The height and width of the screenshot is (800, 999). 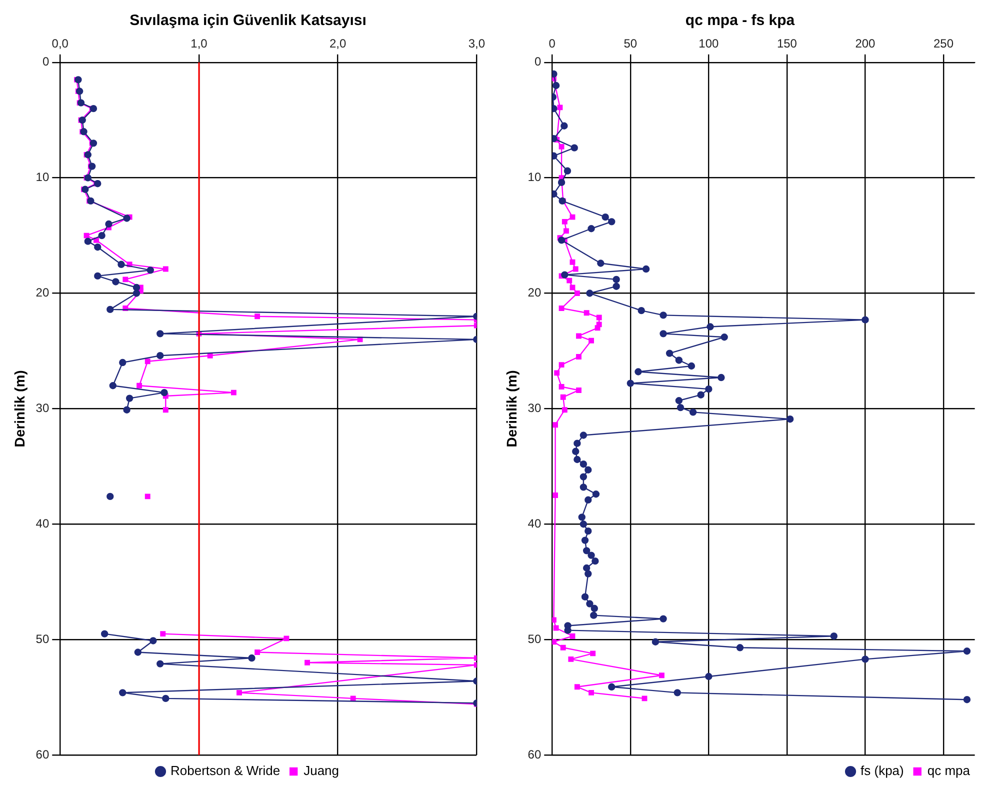 I want to click on x-tick-label: 2,0, so click(x=337, y=43).